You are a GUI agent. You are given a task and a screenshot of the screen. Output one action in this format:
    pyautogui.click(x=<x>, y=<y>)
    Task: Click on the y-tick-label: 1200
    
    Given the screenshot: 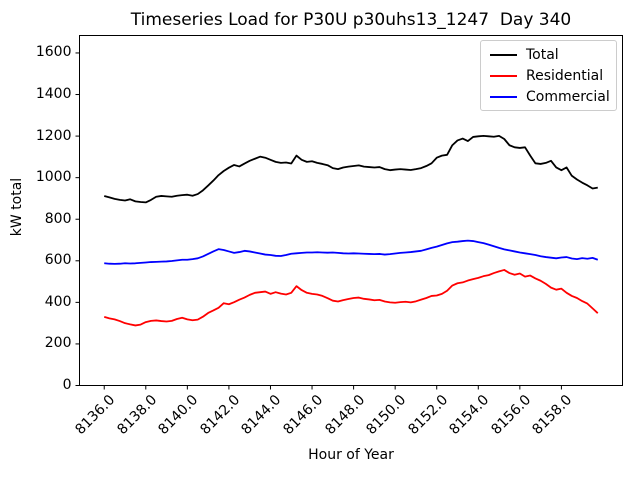 What is the action you would take?
    pyautogui.click(x=53, y=135)
    